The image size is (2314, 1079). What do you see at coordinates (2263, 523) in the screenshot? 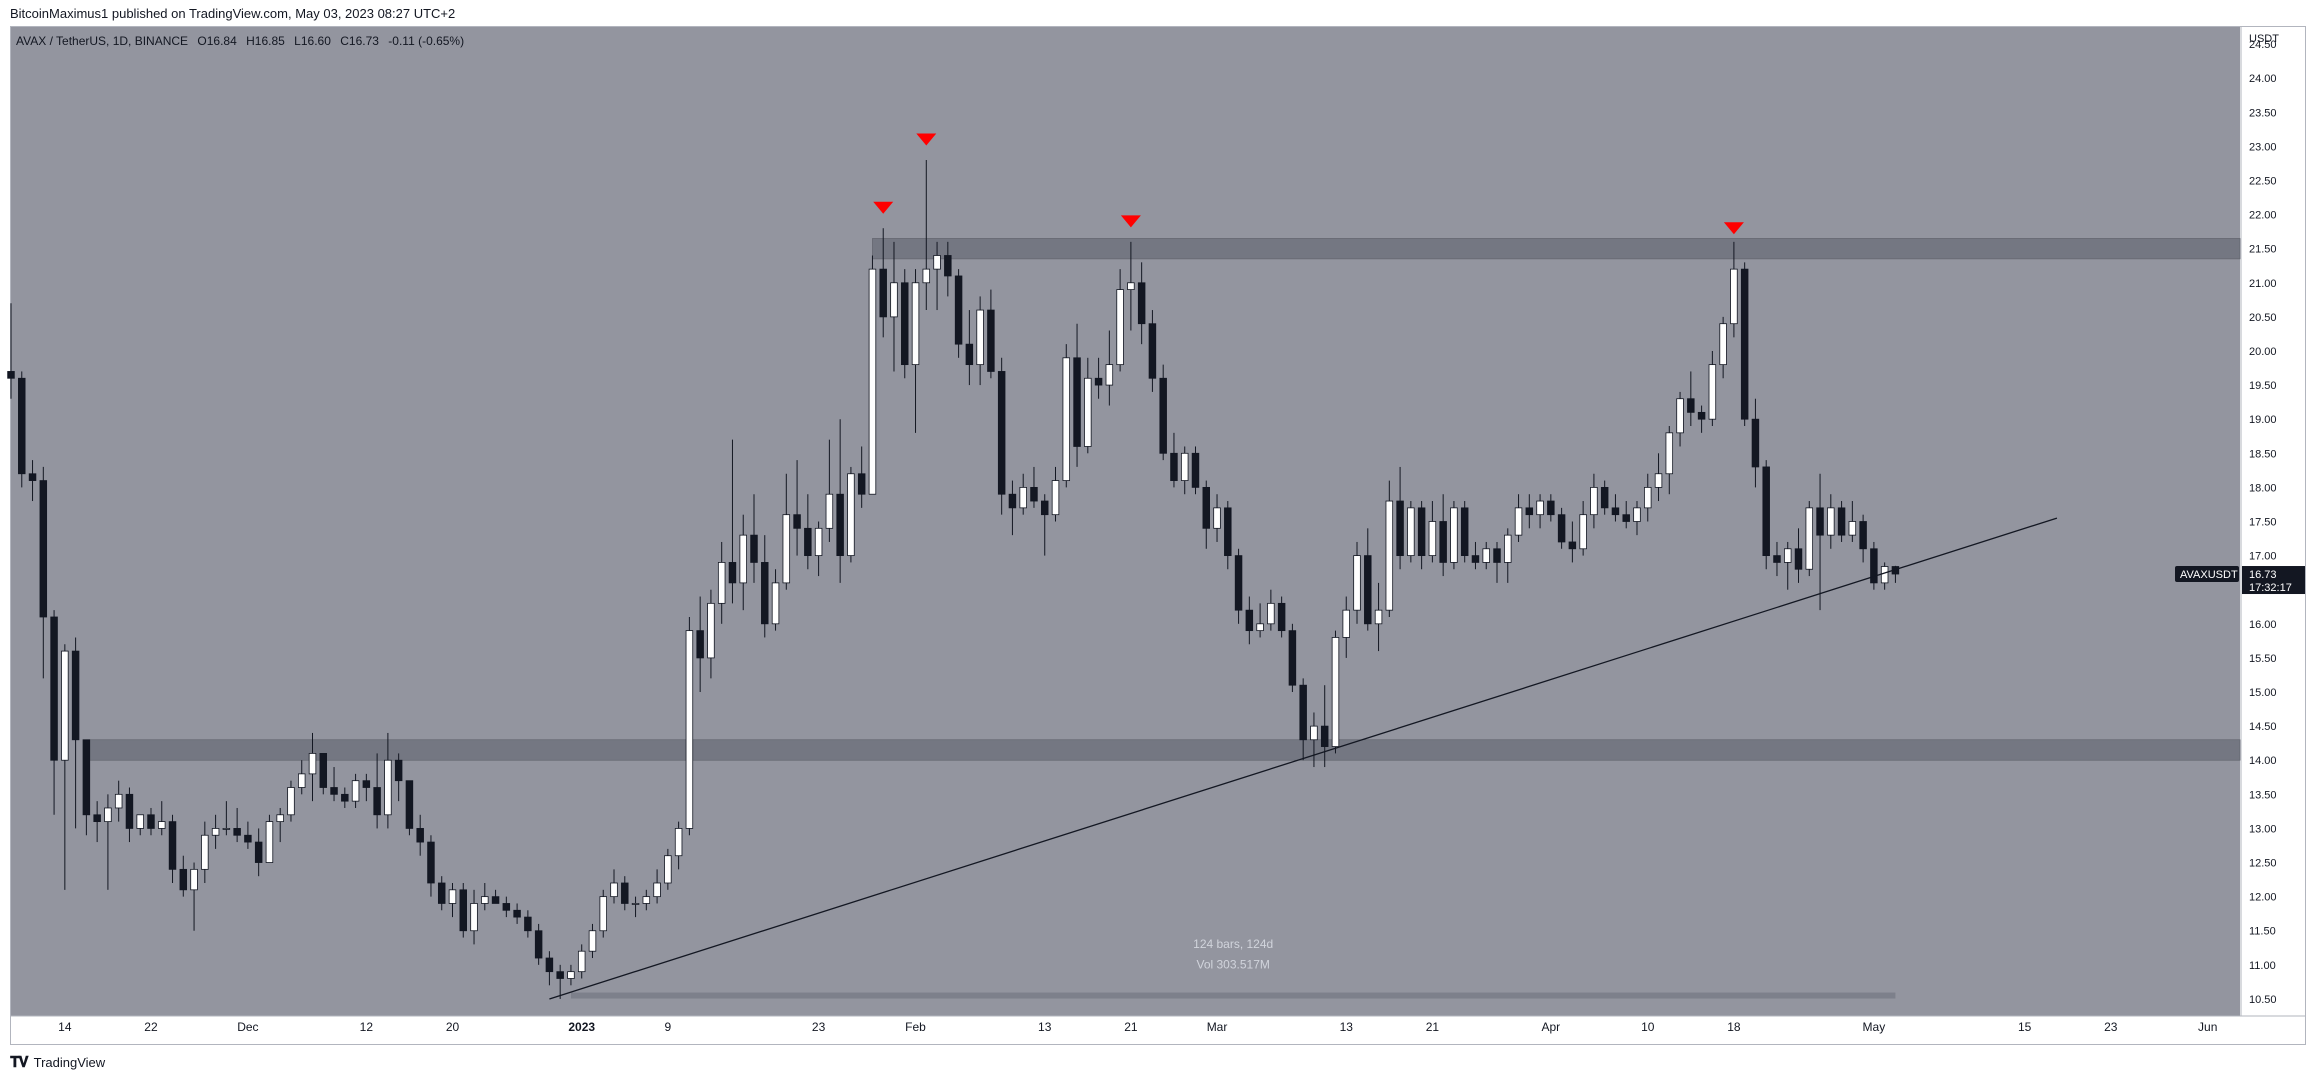
I see `price-tick-label: 17.50` at bounding box center [2263, 523].